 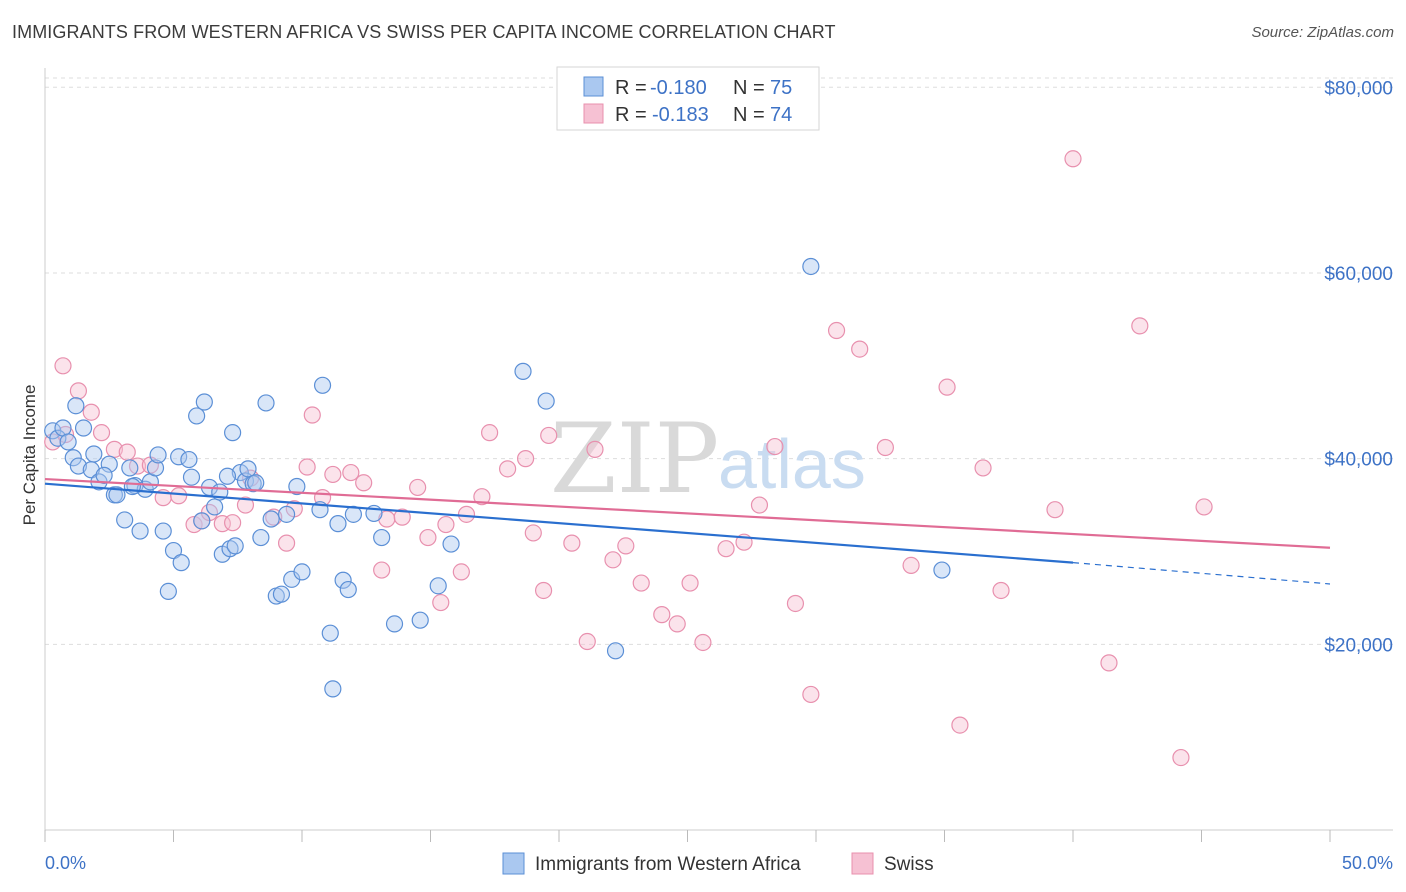 What do you see at coordinates (792, 464) in the screenshot?
I see `watermark-atlas: atlas` at bounding box center [792, 464].